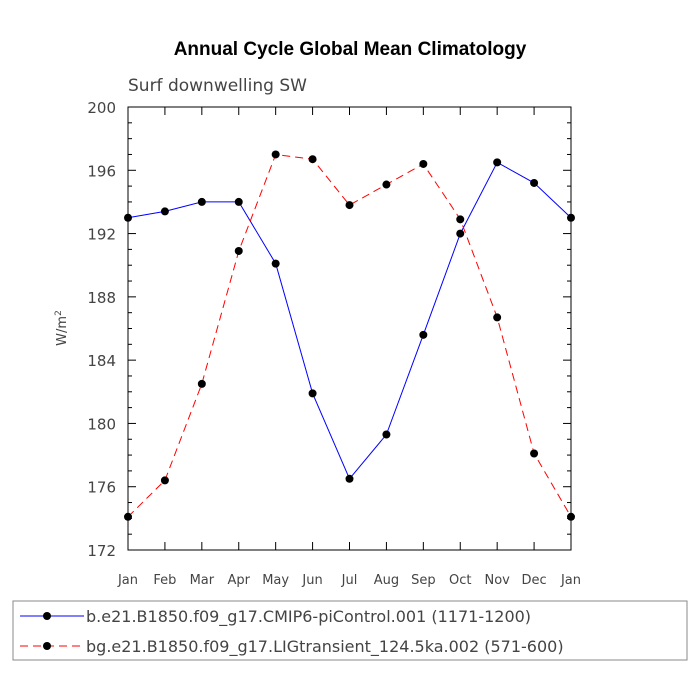 The width and height of the screenshot is (700, 700). I want to click on legend-box, so click(350, 630).